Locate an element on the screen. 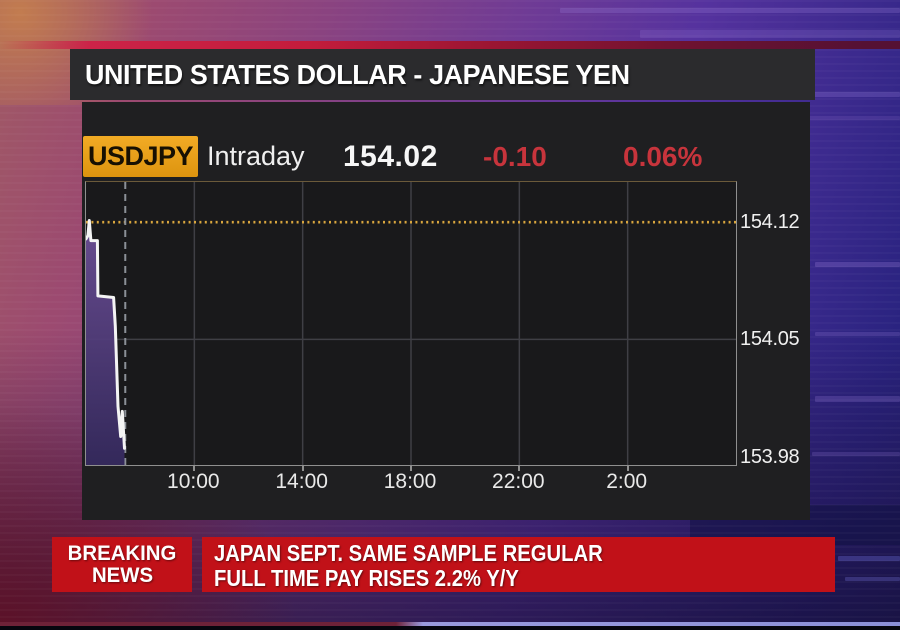 The image size is (900, 630). title-bar: UNITED STATES DOLLAR - JAPANESE YEN is located at coordinates (442, 74).